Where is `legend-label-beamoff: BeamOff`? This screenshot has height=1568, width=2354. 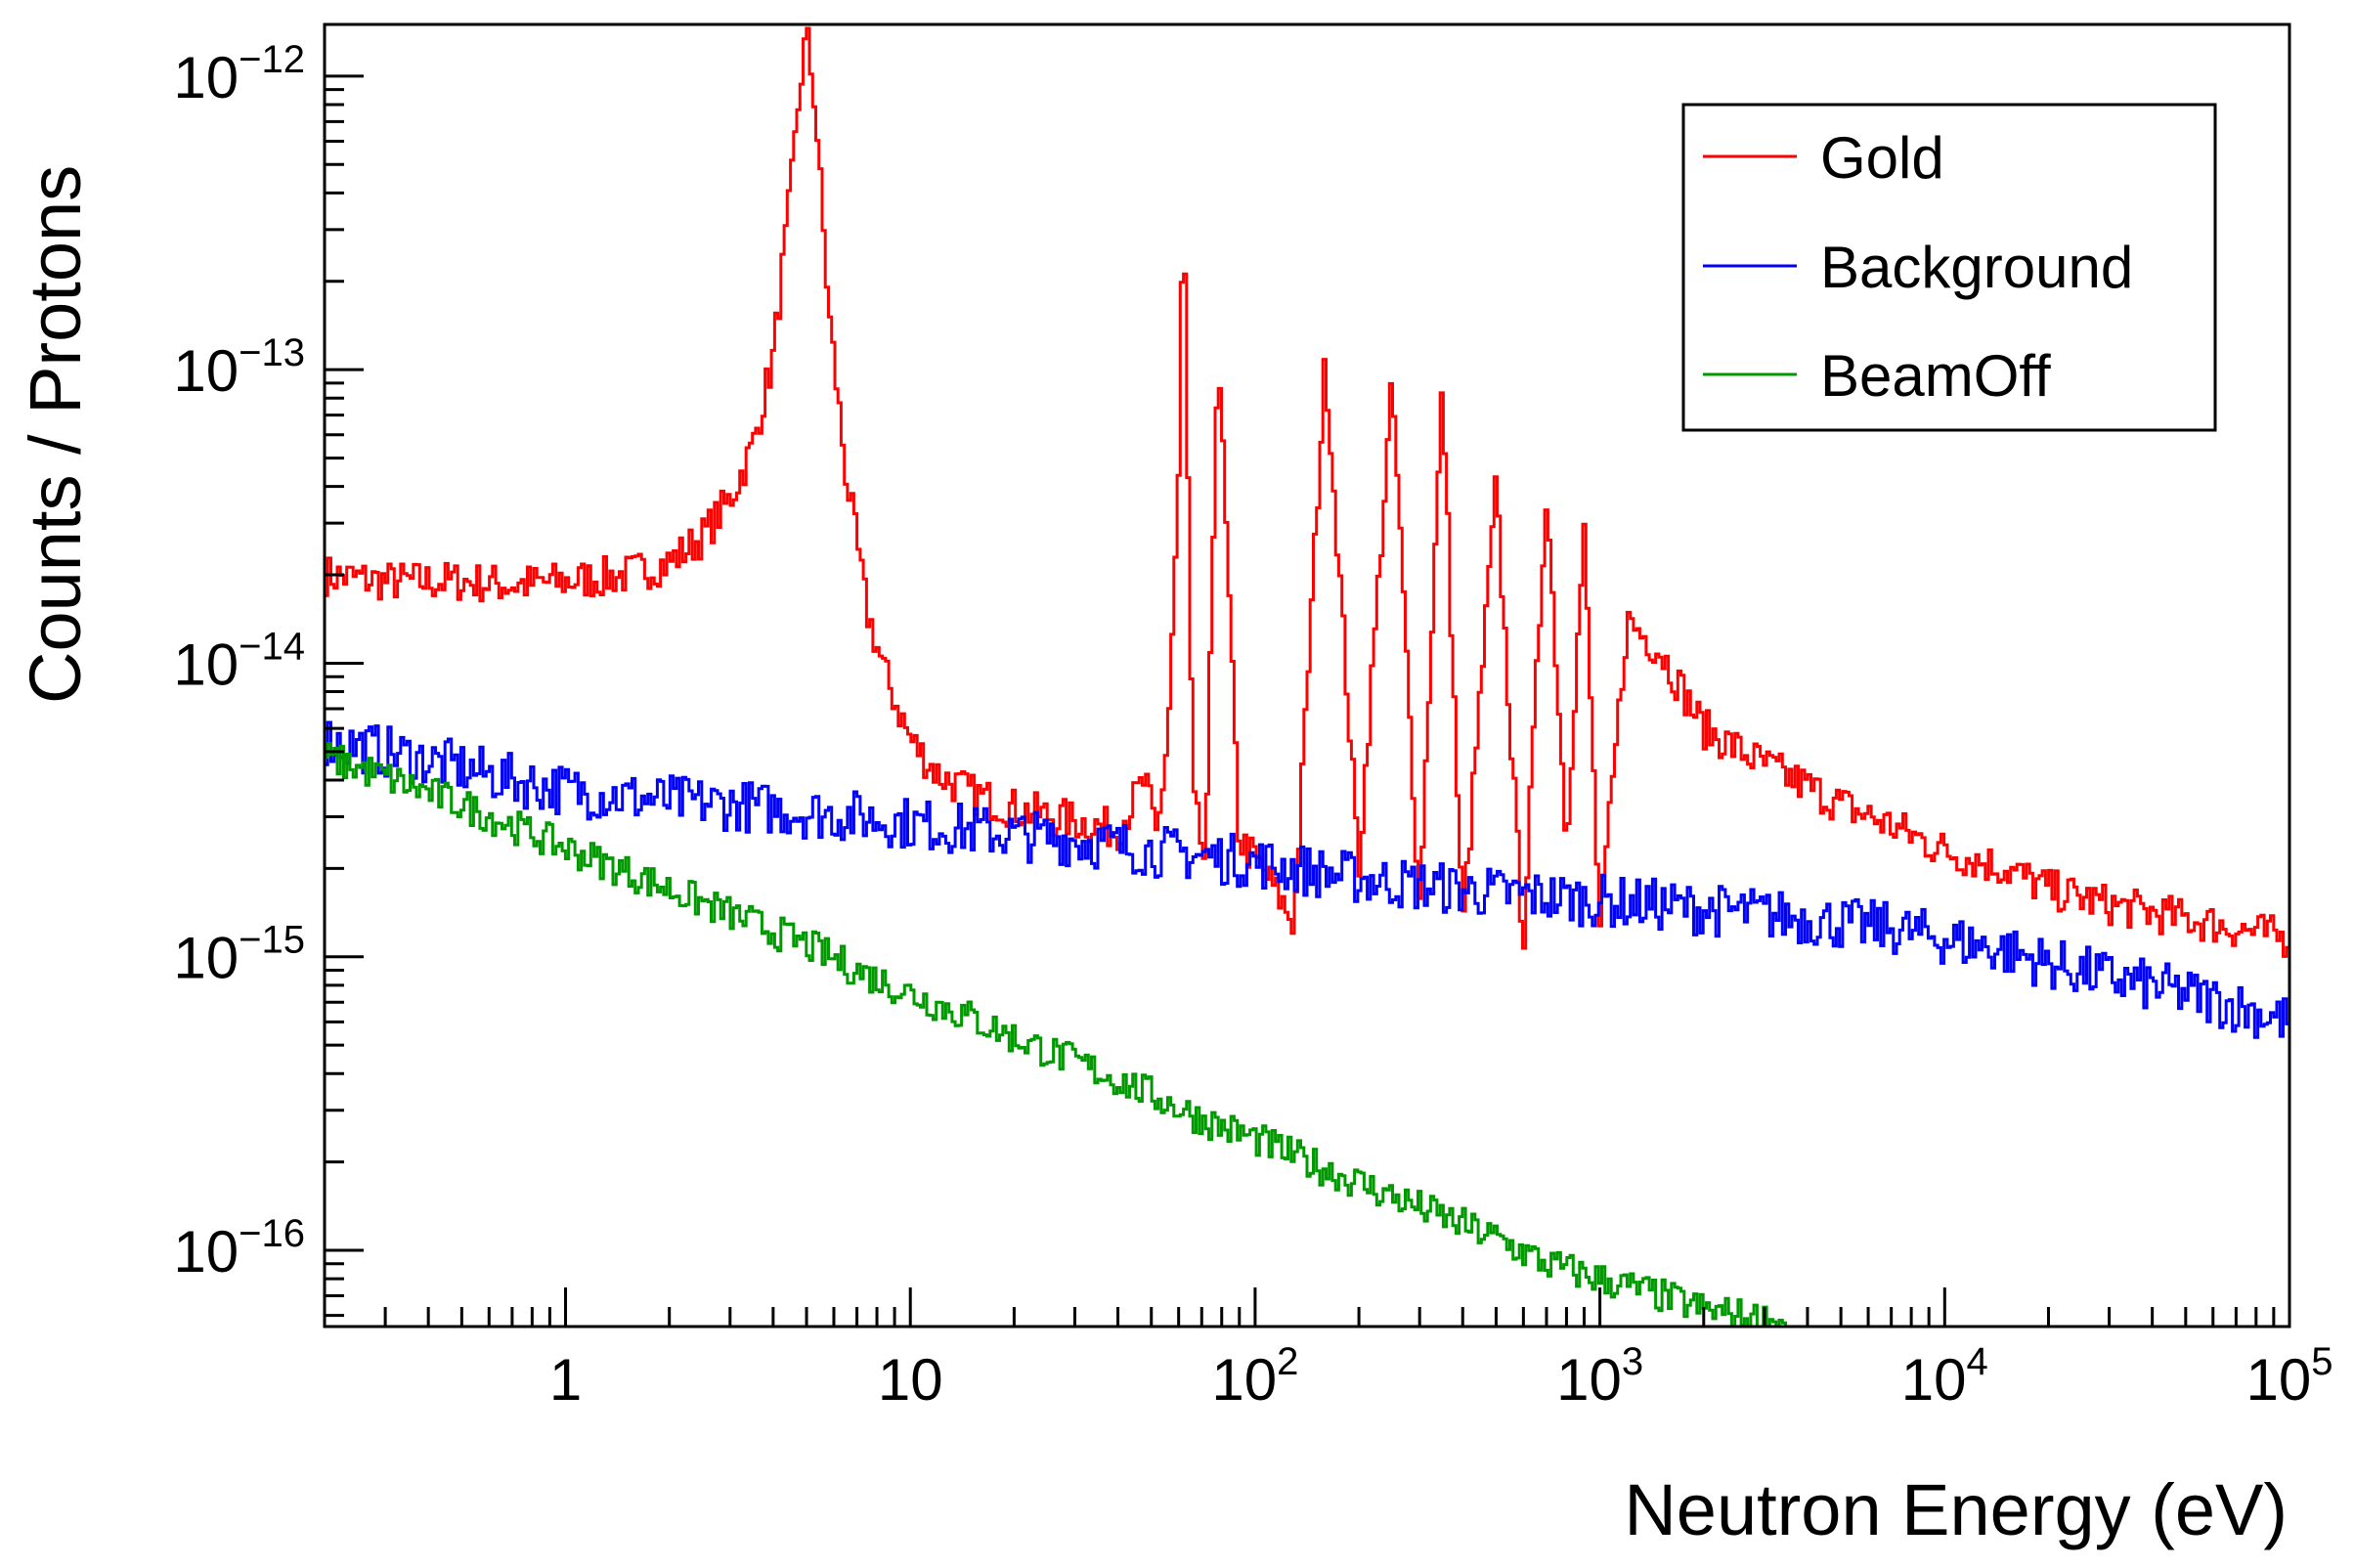
legend-label-beamoff: BeamOff is located at coordinates (1935, 376).